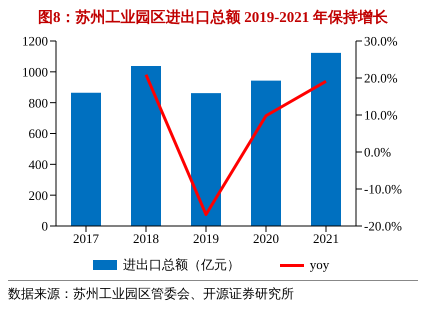  Describe the element at coordinates (38, 164) in the screenshot. I see `y-tick-label: 400` at that location.